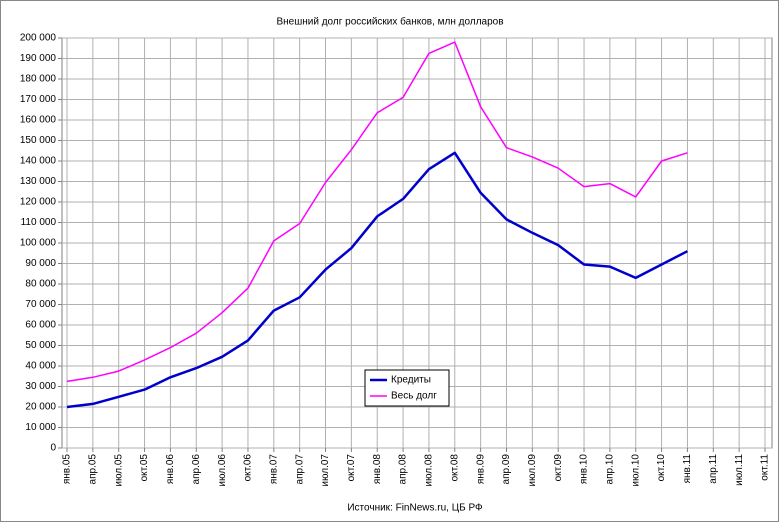  I want to click on y-tick-label: 20 000, so click(40, 407).